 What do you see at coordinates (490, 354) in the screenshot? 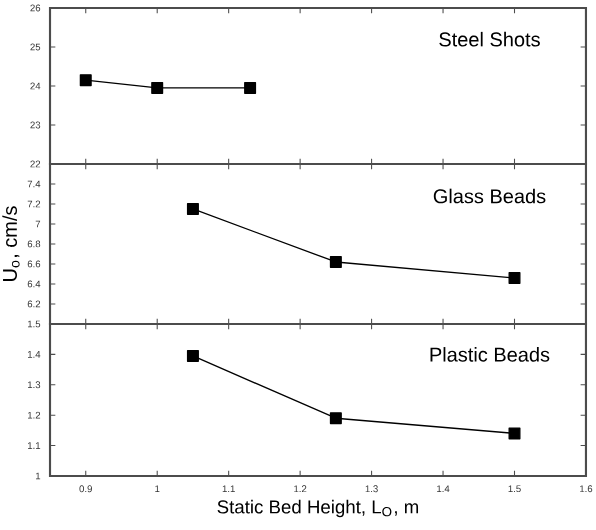
I see `annotation: Plastic Beads` at bounding box center [490, 354].